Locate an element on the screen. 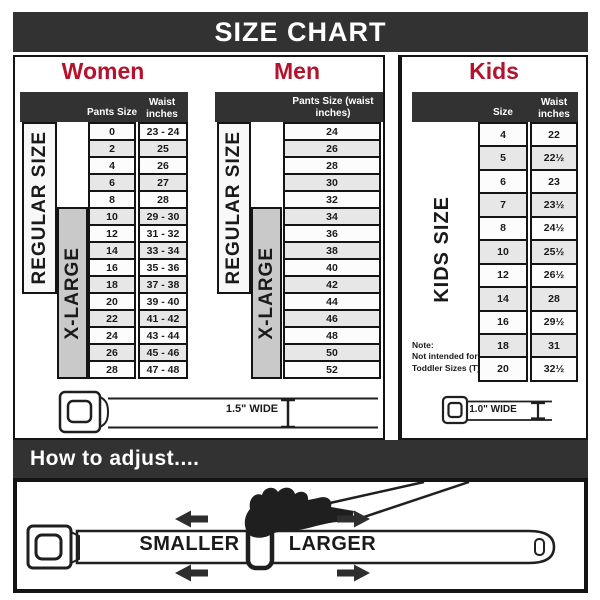  kids-col-header-size: Size is located at coordinates (502, 112).